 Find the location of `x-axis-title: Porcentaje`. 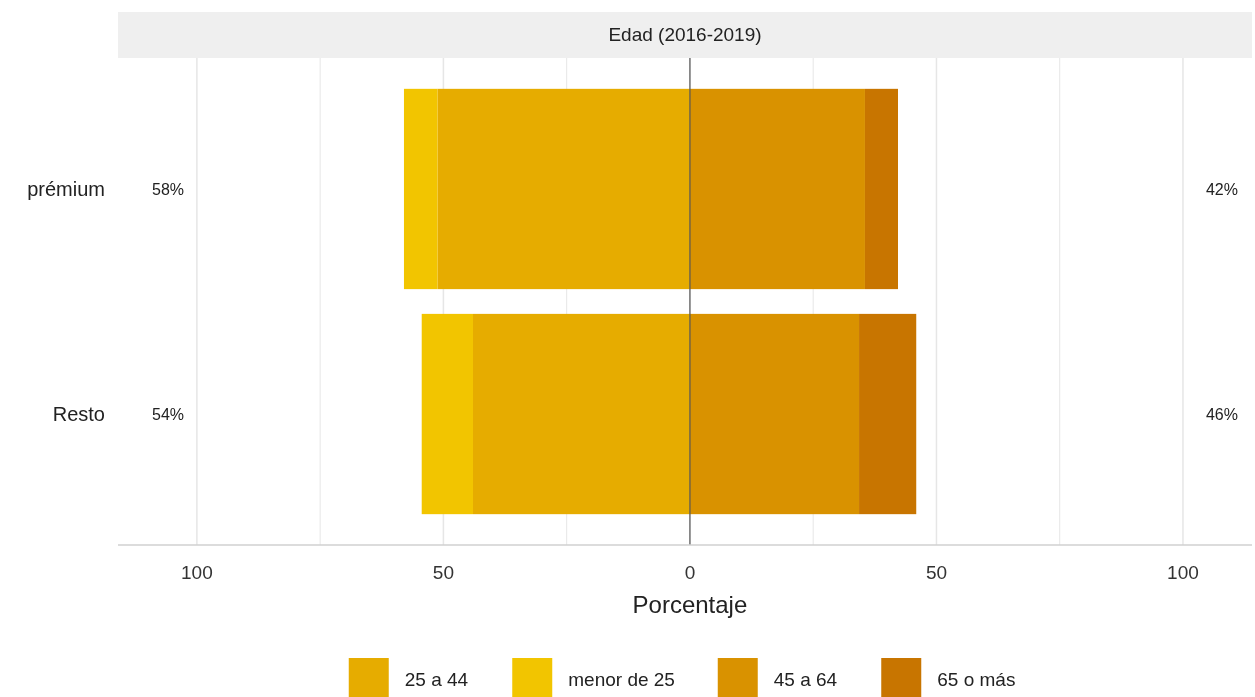

x-axis-title: Porcentaje is located at coordinates (690, 604).